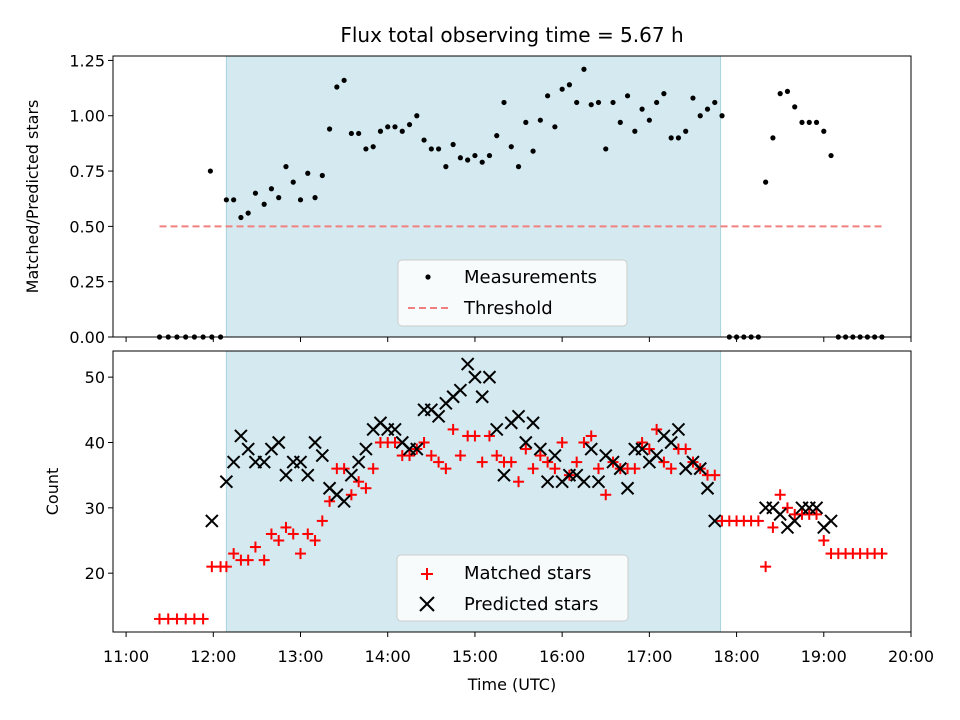  I want to click on x-tick-label: 13:00, so click(300, 656).